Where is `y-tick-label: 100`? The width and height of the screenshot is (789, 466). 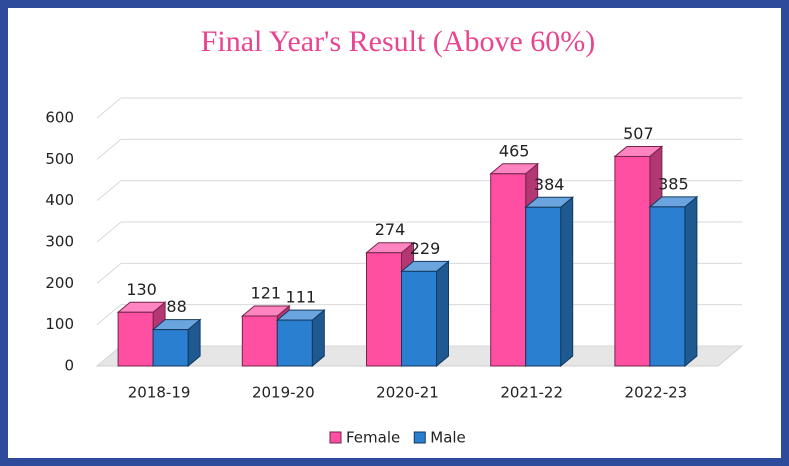 y-tick-label: 100 is located at coordinates (59, 324).